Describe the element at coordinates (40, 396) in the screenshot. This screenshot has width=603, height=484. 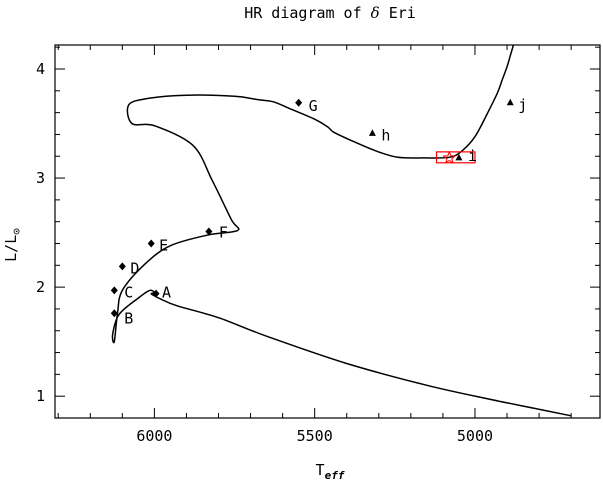
I see `y-tick-label: 1` at that location.